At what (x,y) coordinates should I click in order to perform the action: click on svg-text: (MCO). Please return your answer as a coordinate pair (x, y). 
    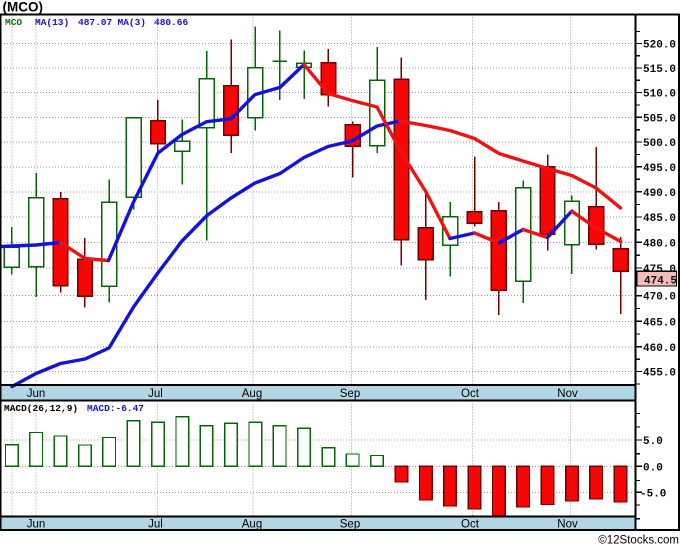
    Looking at the image, I should click on (23, 7).